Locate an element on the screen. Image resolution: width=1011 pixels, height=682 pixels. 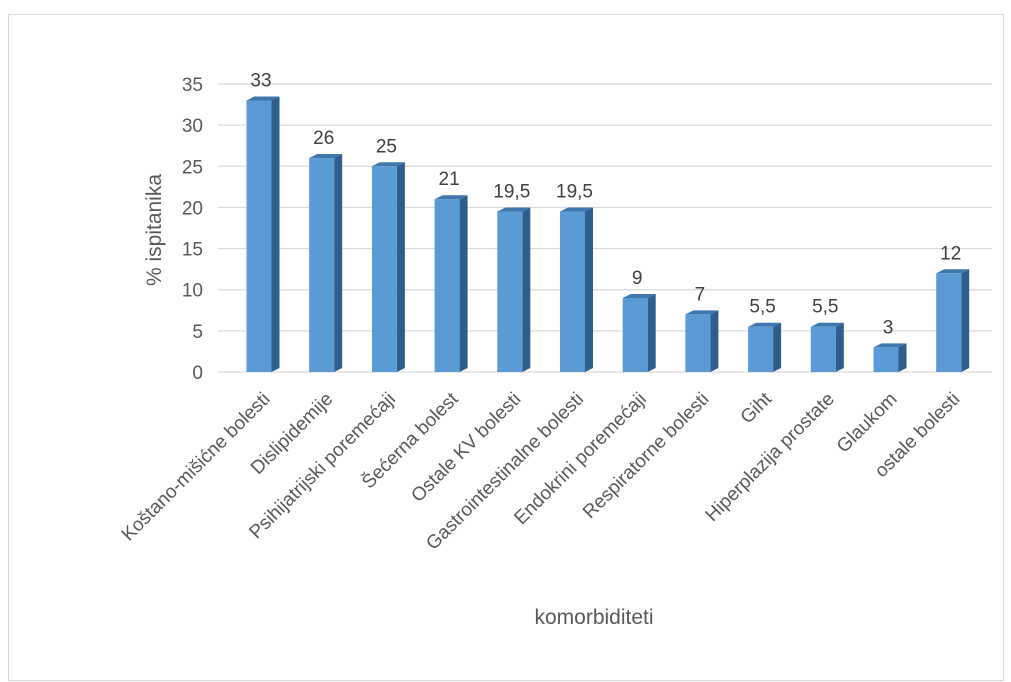
data-label: 12 is located at coordinates (950, 253).